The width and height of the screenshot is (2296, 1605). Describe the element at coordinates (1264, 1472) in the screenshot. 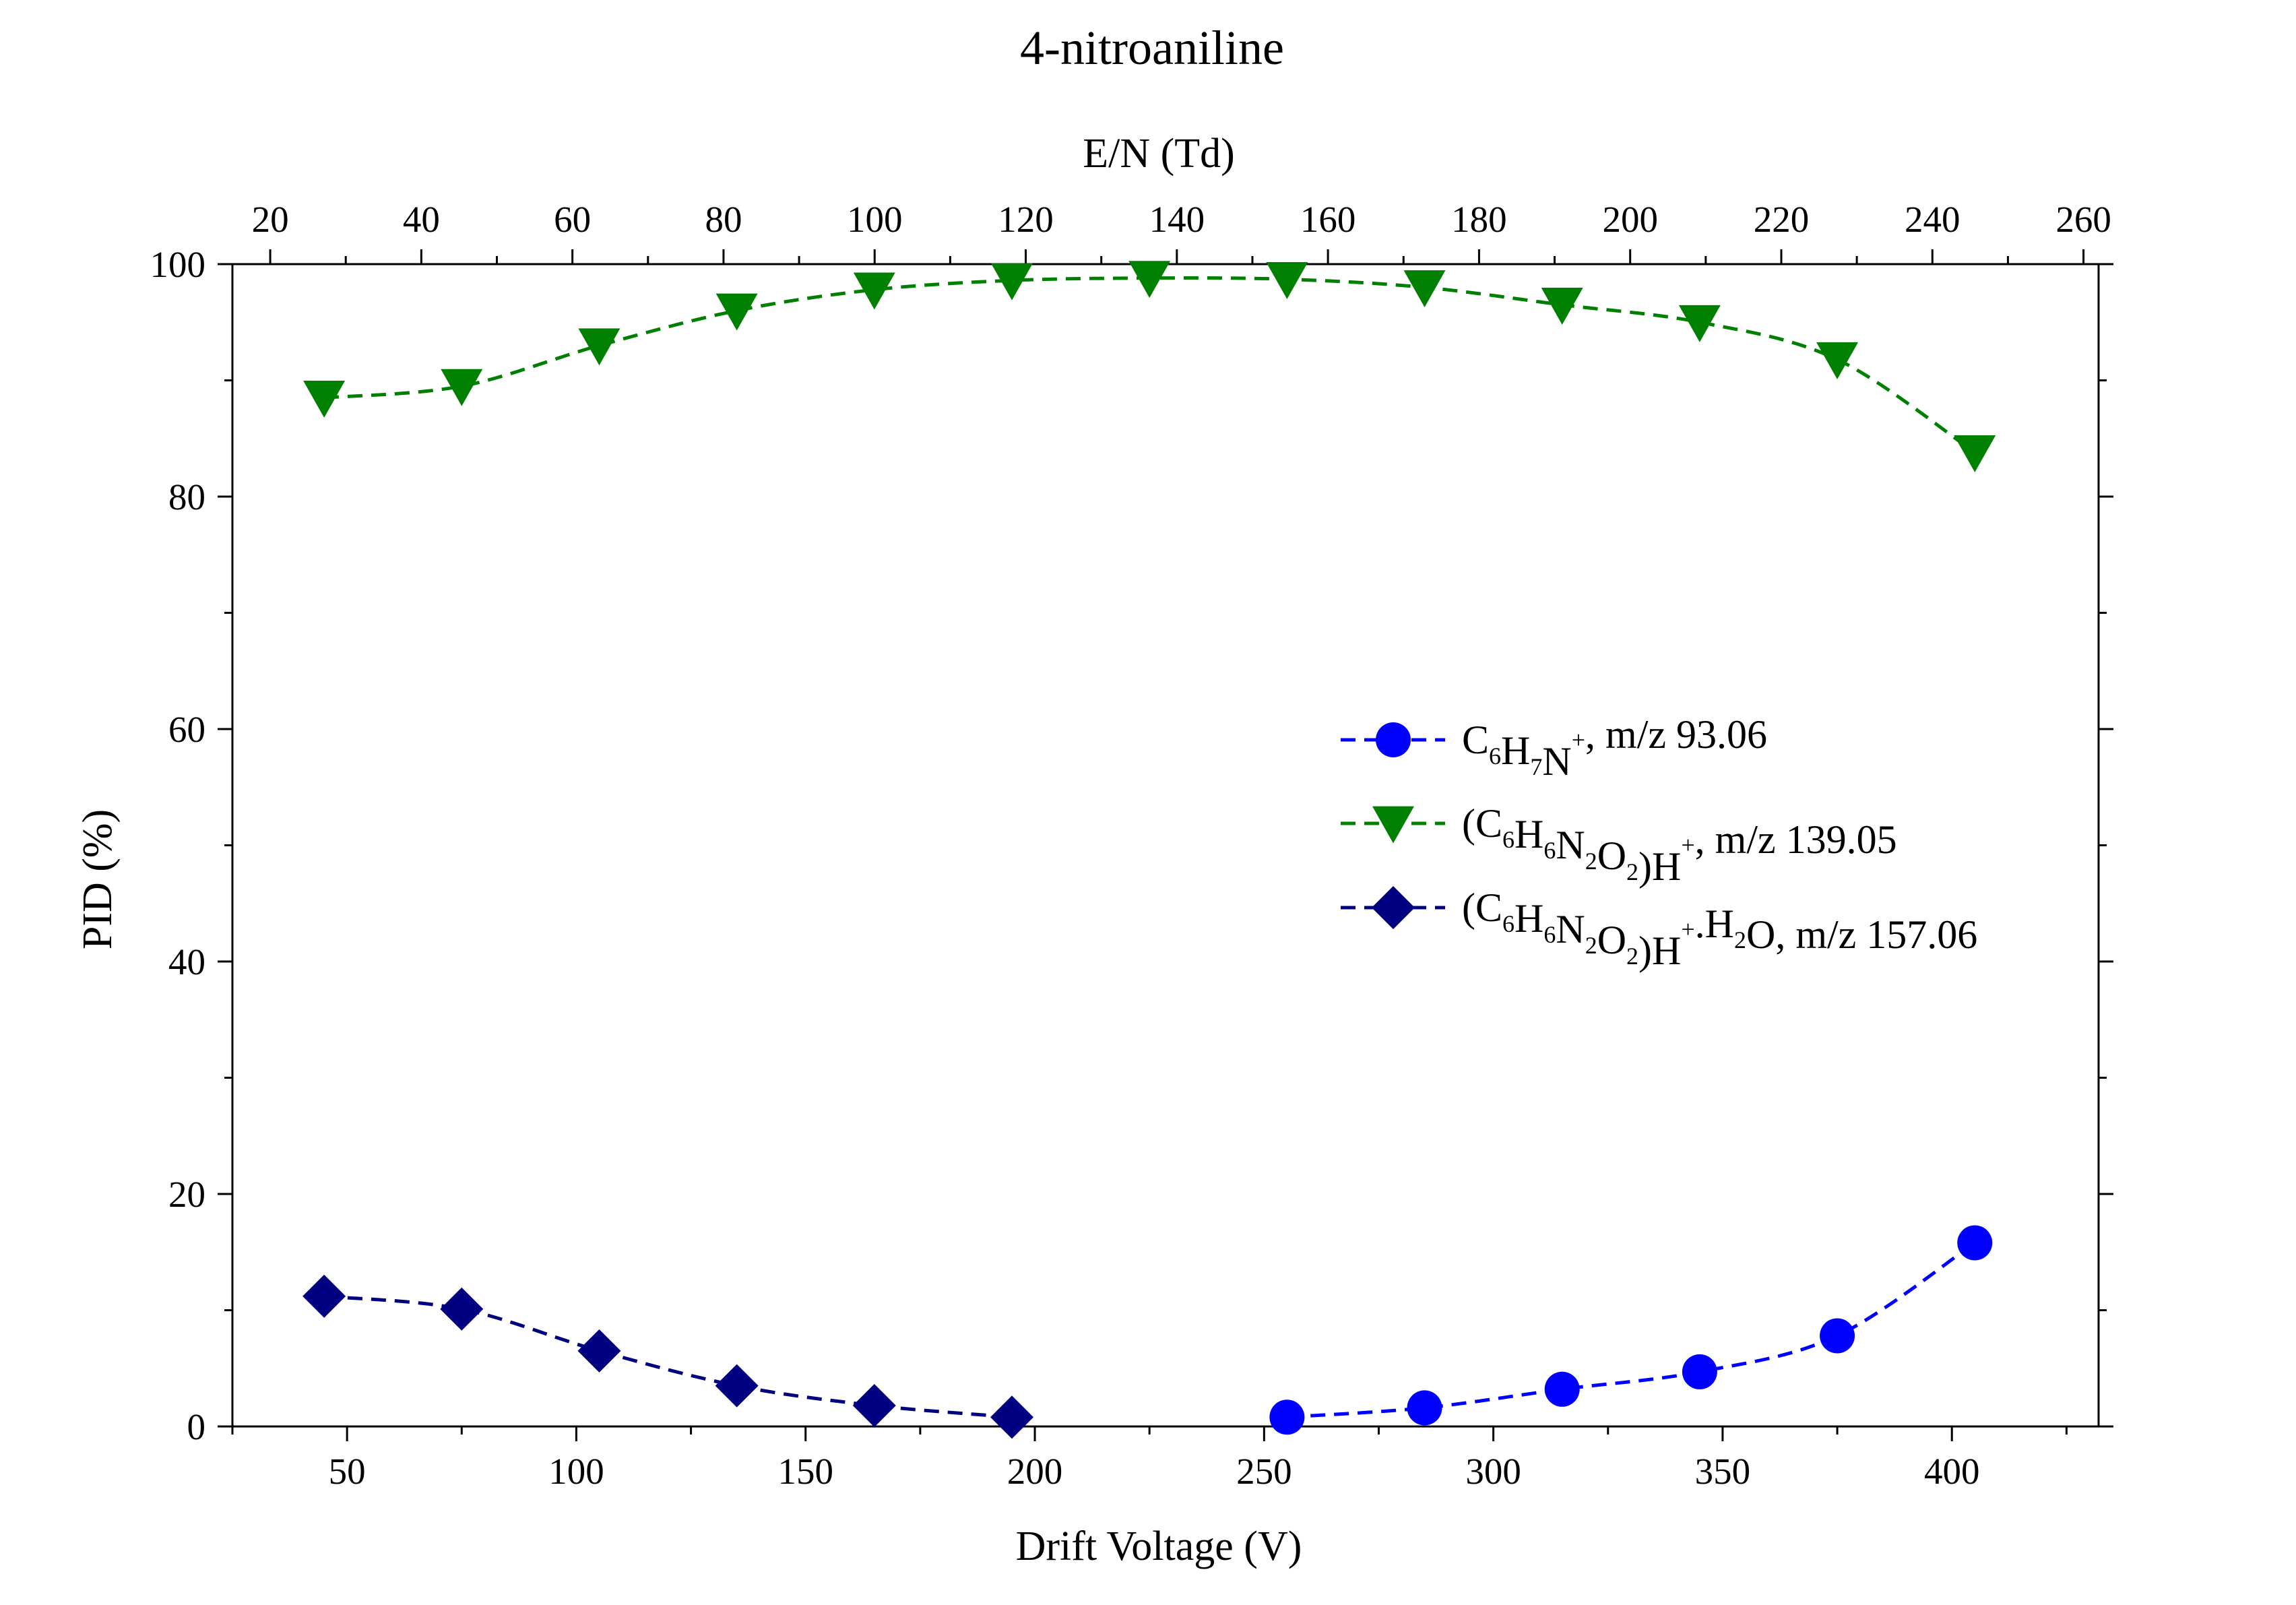

I see `x-tick-label: 250` at that location.